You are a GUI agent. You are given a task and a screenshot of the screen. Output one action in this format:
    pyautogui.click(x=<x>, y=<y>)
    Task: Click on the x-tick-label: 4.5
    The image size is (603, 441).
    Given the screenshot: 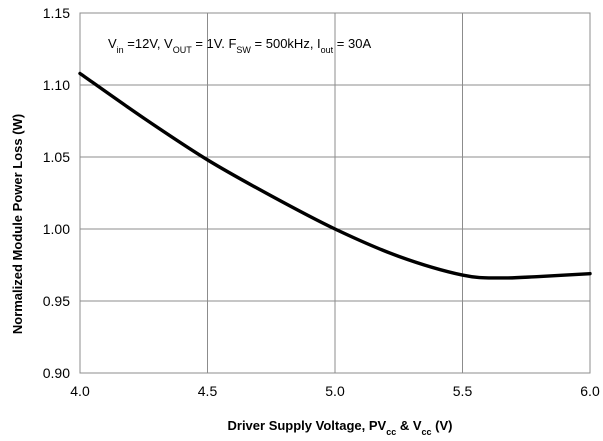 What is the action you would take?
    pyautogui.click(x=208, y=391)
    